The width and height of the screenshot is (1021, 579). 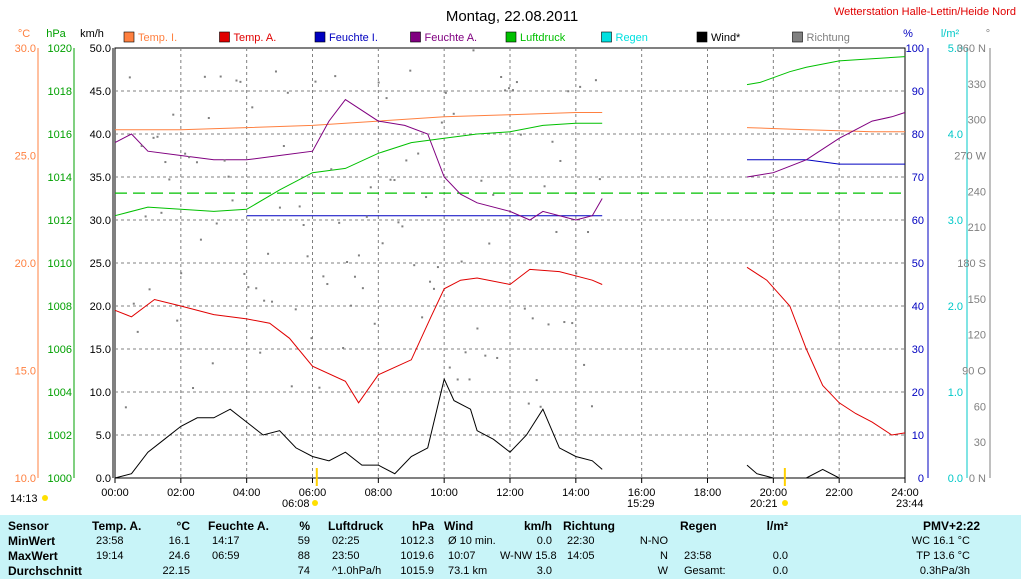 What do you see at coordinates (60, 350) in the screenshot?
I see `y-tick-label: 1006` at bounding box center [60, 350].